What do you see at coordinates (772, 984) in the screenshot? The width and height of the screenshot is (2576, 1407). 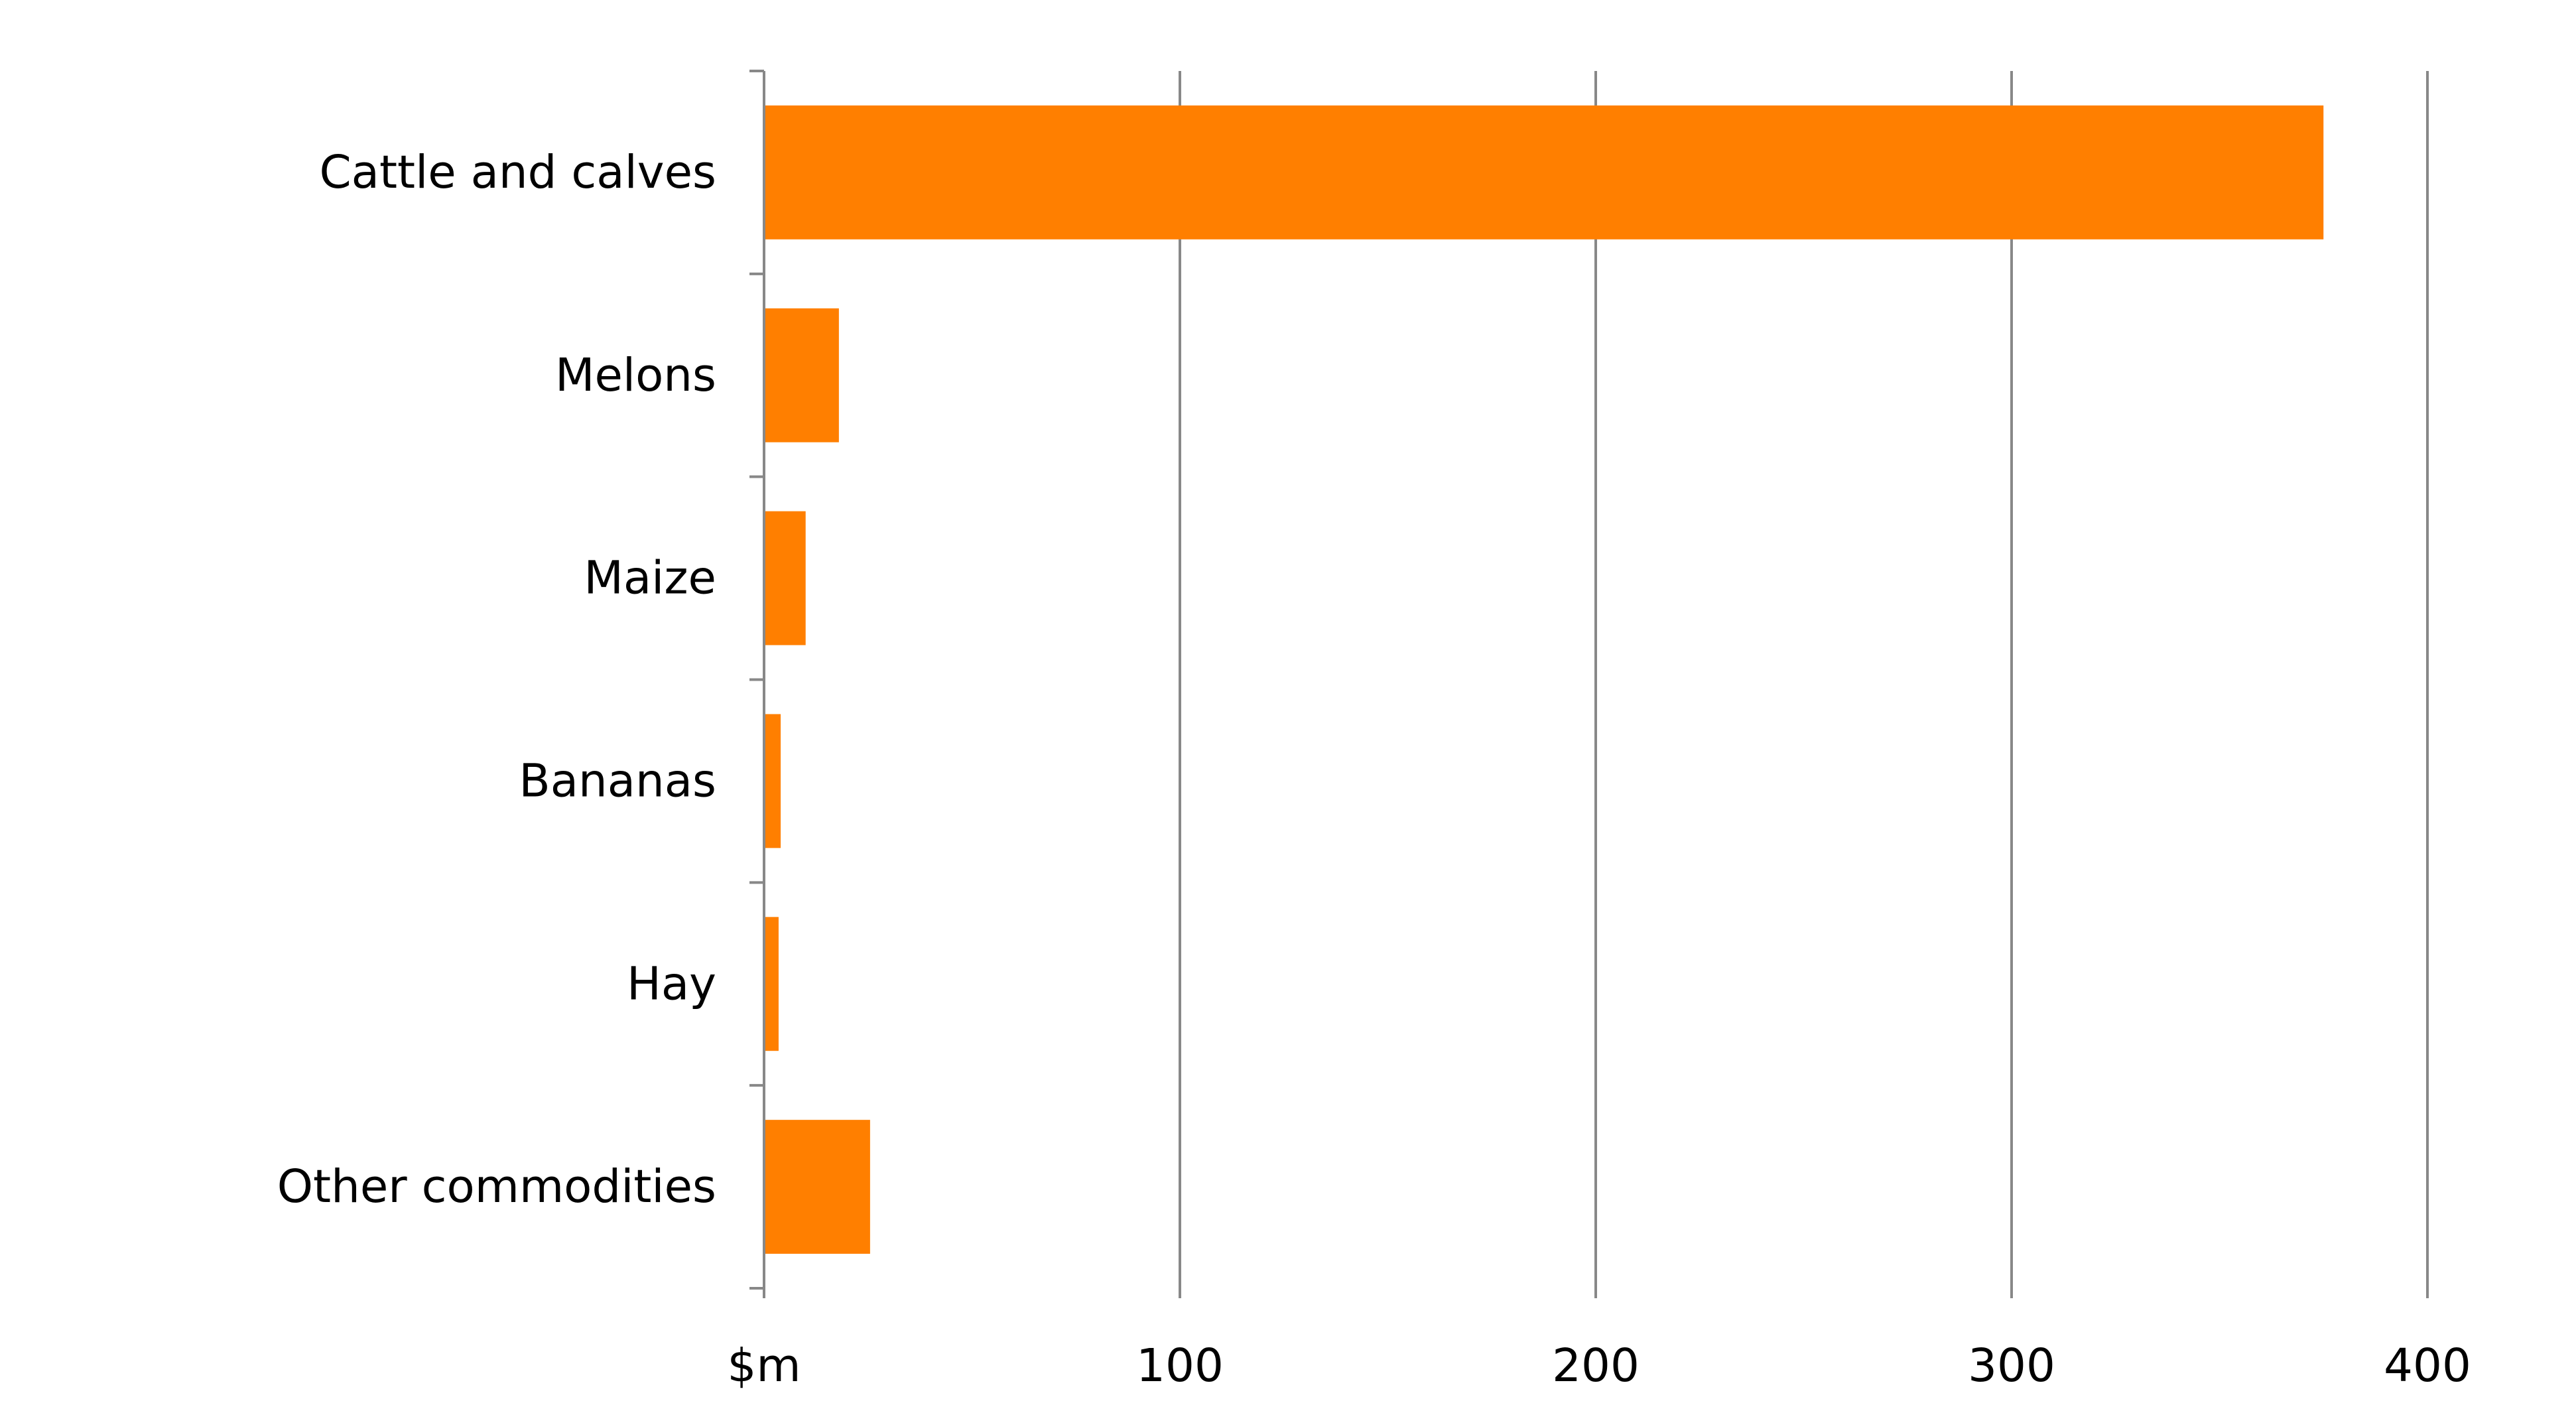 I see `bar-hay` at bounding box center [772, 984].